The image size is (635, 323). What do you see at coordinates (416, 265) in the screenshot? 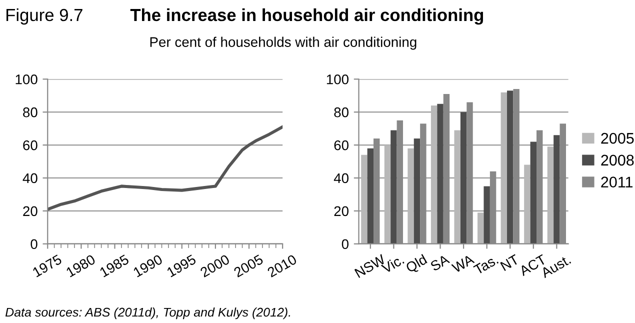
I see `x-tick-label: Qld` at bounding box center [416, 265].